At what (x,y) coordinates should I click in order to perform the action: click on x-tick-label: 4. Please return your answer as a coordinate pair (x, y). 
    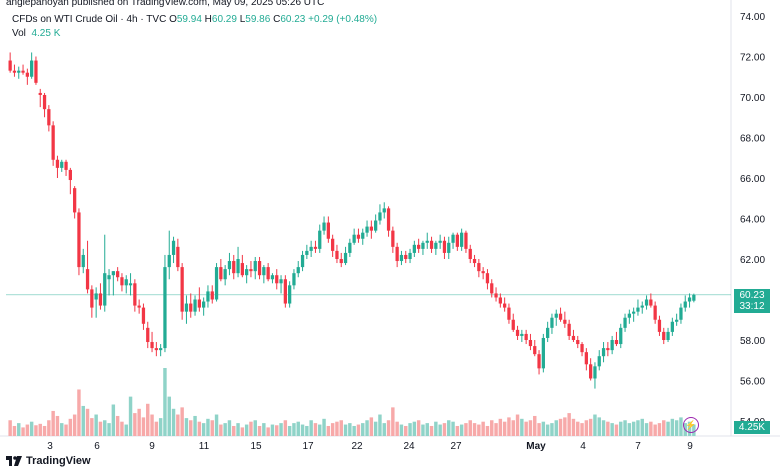
    Looking at the image, I should click on (583, 446).